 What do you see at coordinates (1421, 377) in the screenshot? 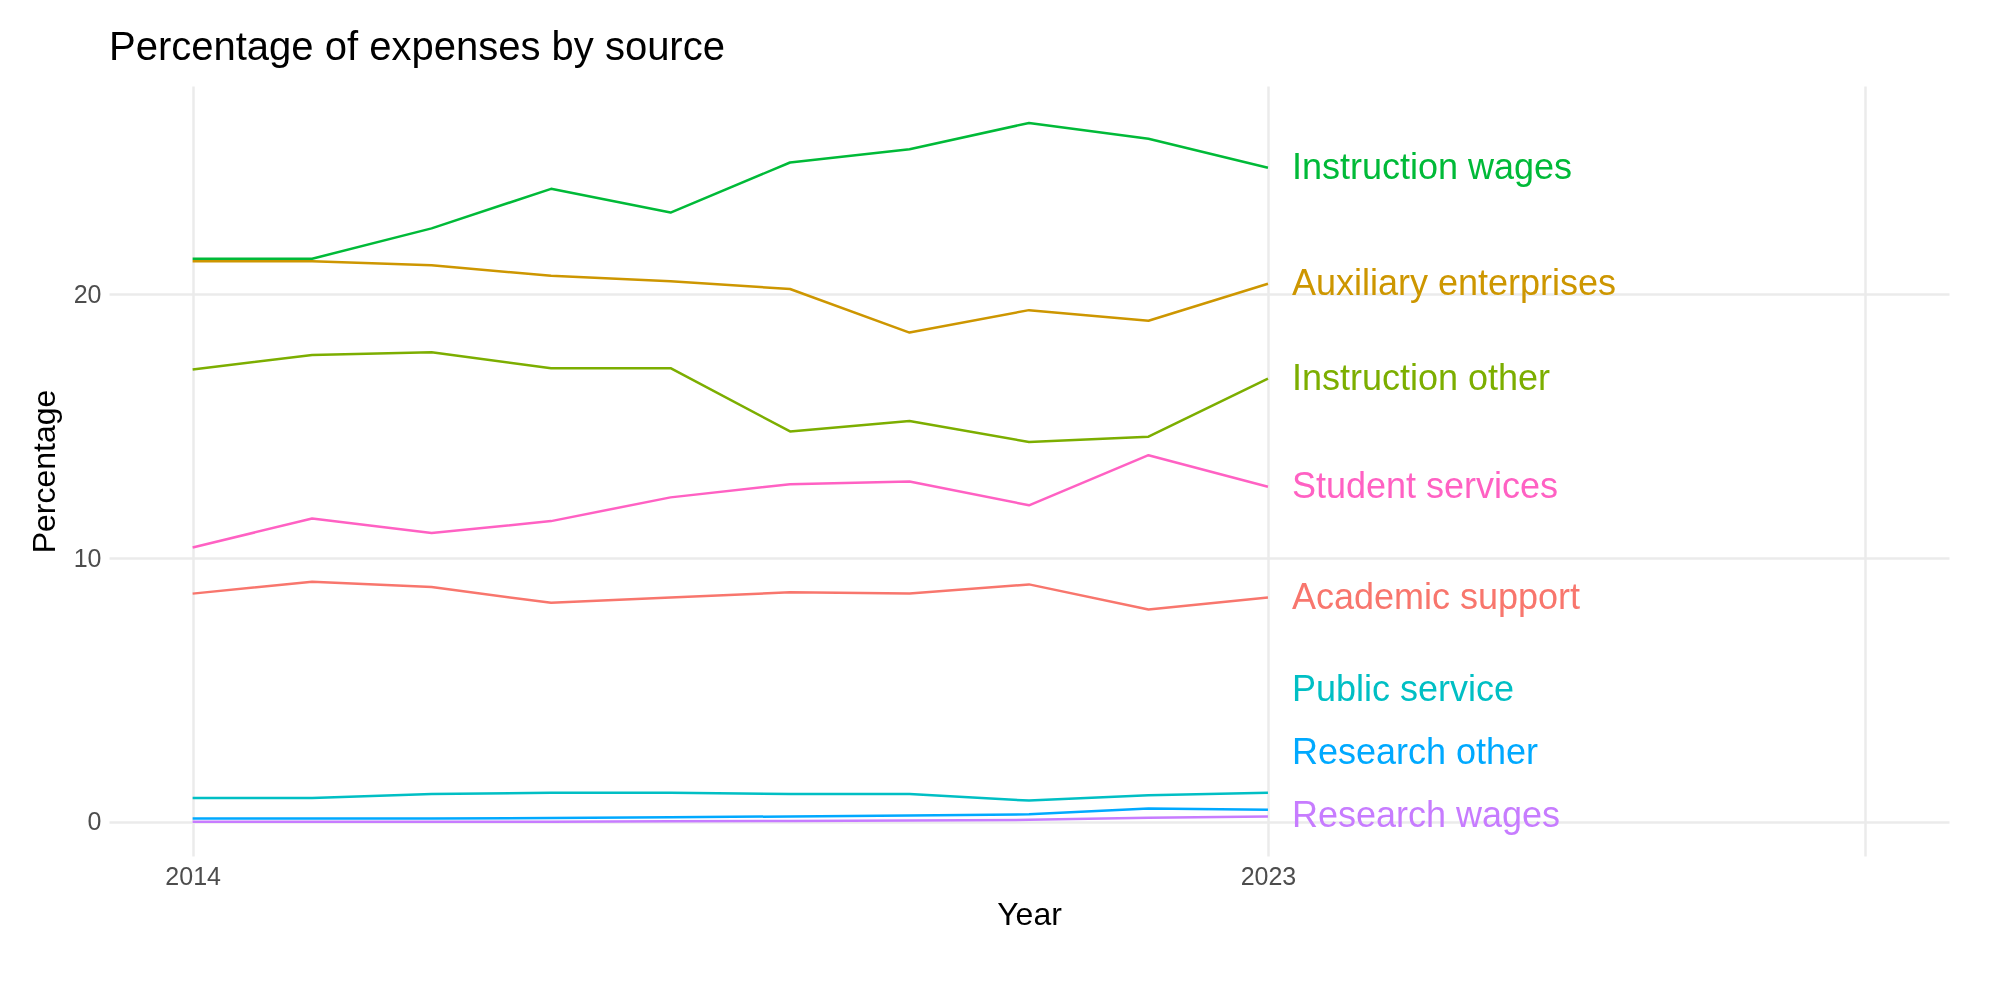
I see `series-label: Instruction other` at bounding box center [1421, 377].